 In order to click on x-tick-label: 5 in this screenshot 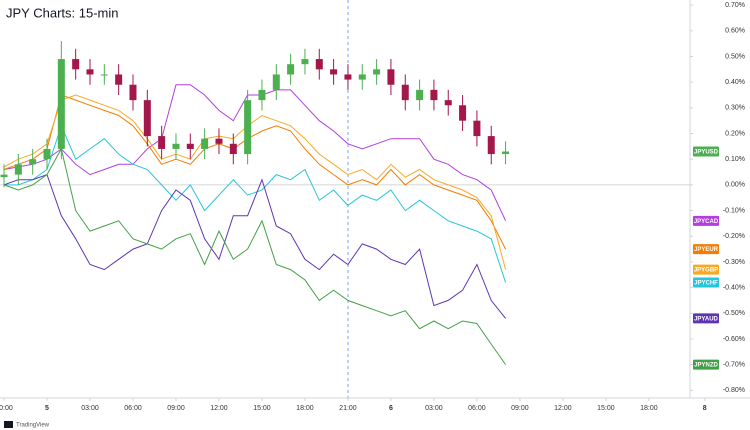, I will do `click(47, 408)`.